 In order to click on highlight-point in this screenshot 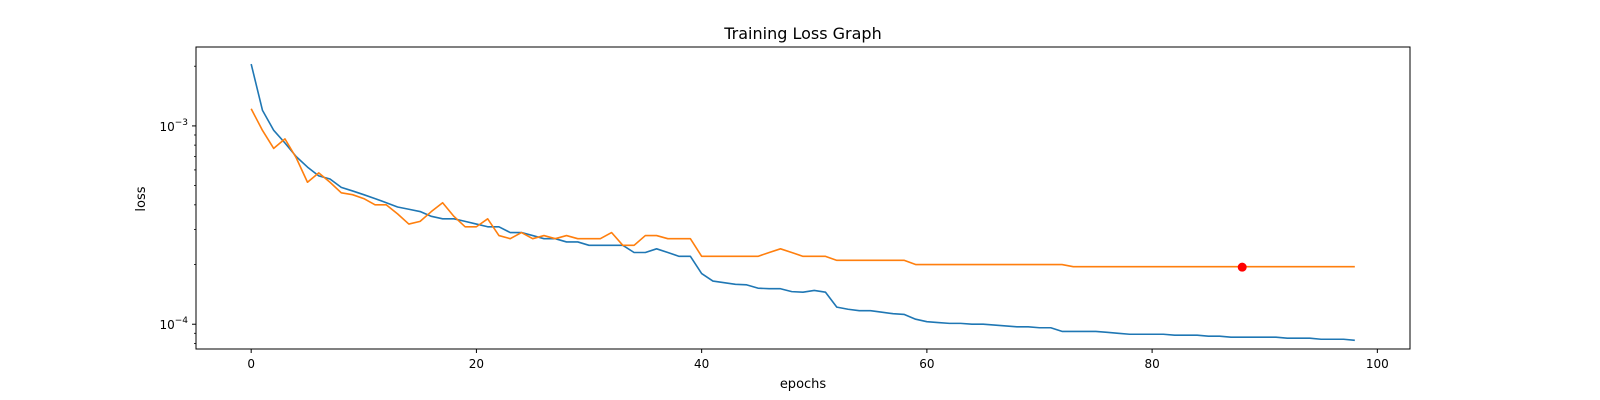, I will do `click(1242, 267)`.